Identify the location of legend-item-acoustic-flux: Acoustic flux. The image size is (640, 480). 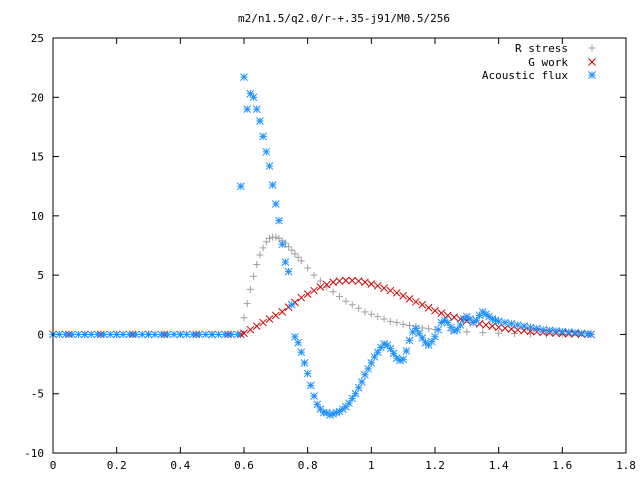
(525, 75).